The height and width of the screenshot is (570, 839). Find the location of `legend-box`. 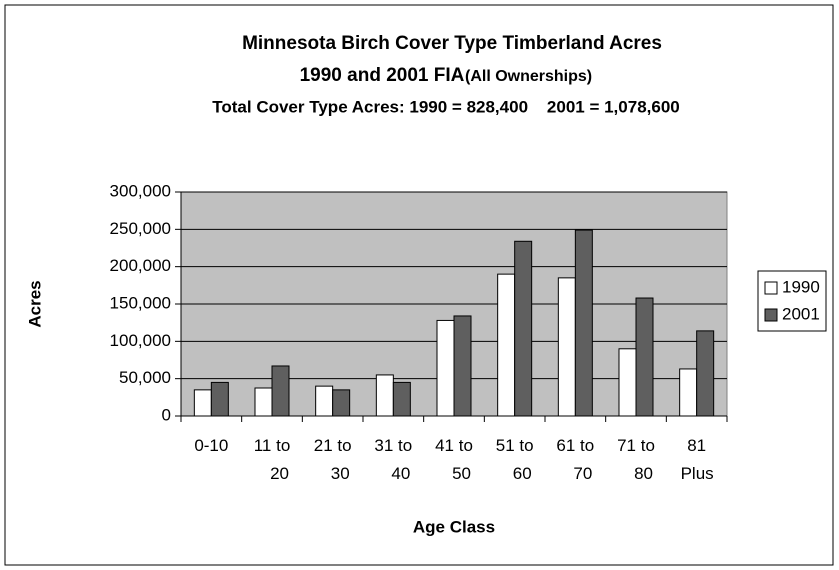

legend-box is located at coordinates (792, 301).